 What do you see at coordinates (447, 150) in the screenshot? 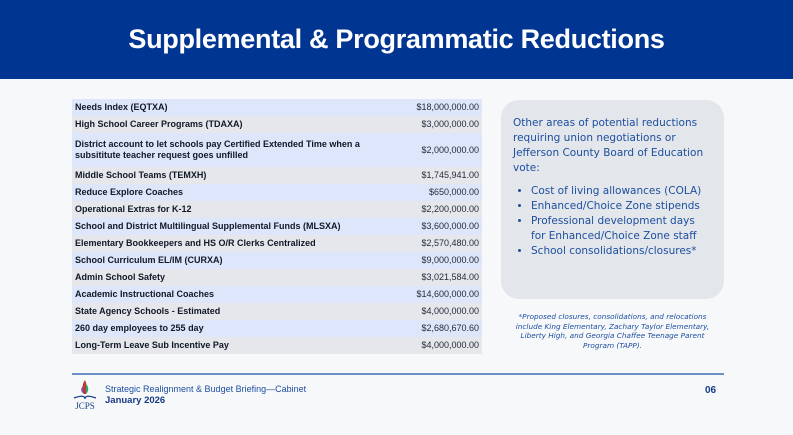
I see `row-amount: $2,000,000.00` at bounding box center [447, 150].